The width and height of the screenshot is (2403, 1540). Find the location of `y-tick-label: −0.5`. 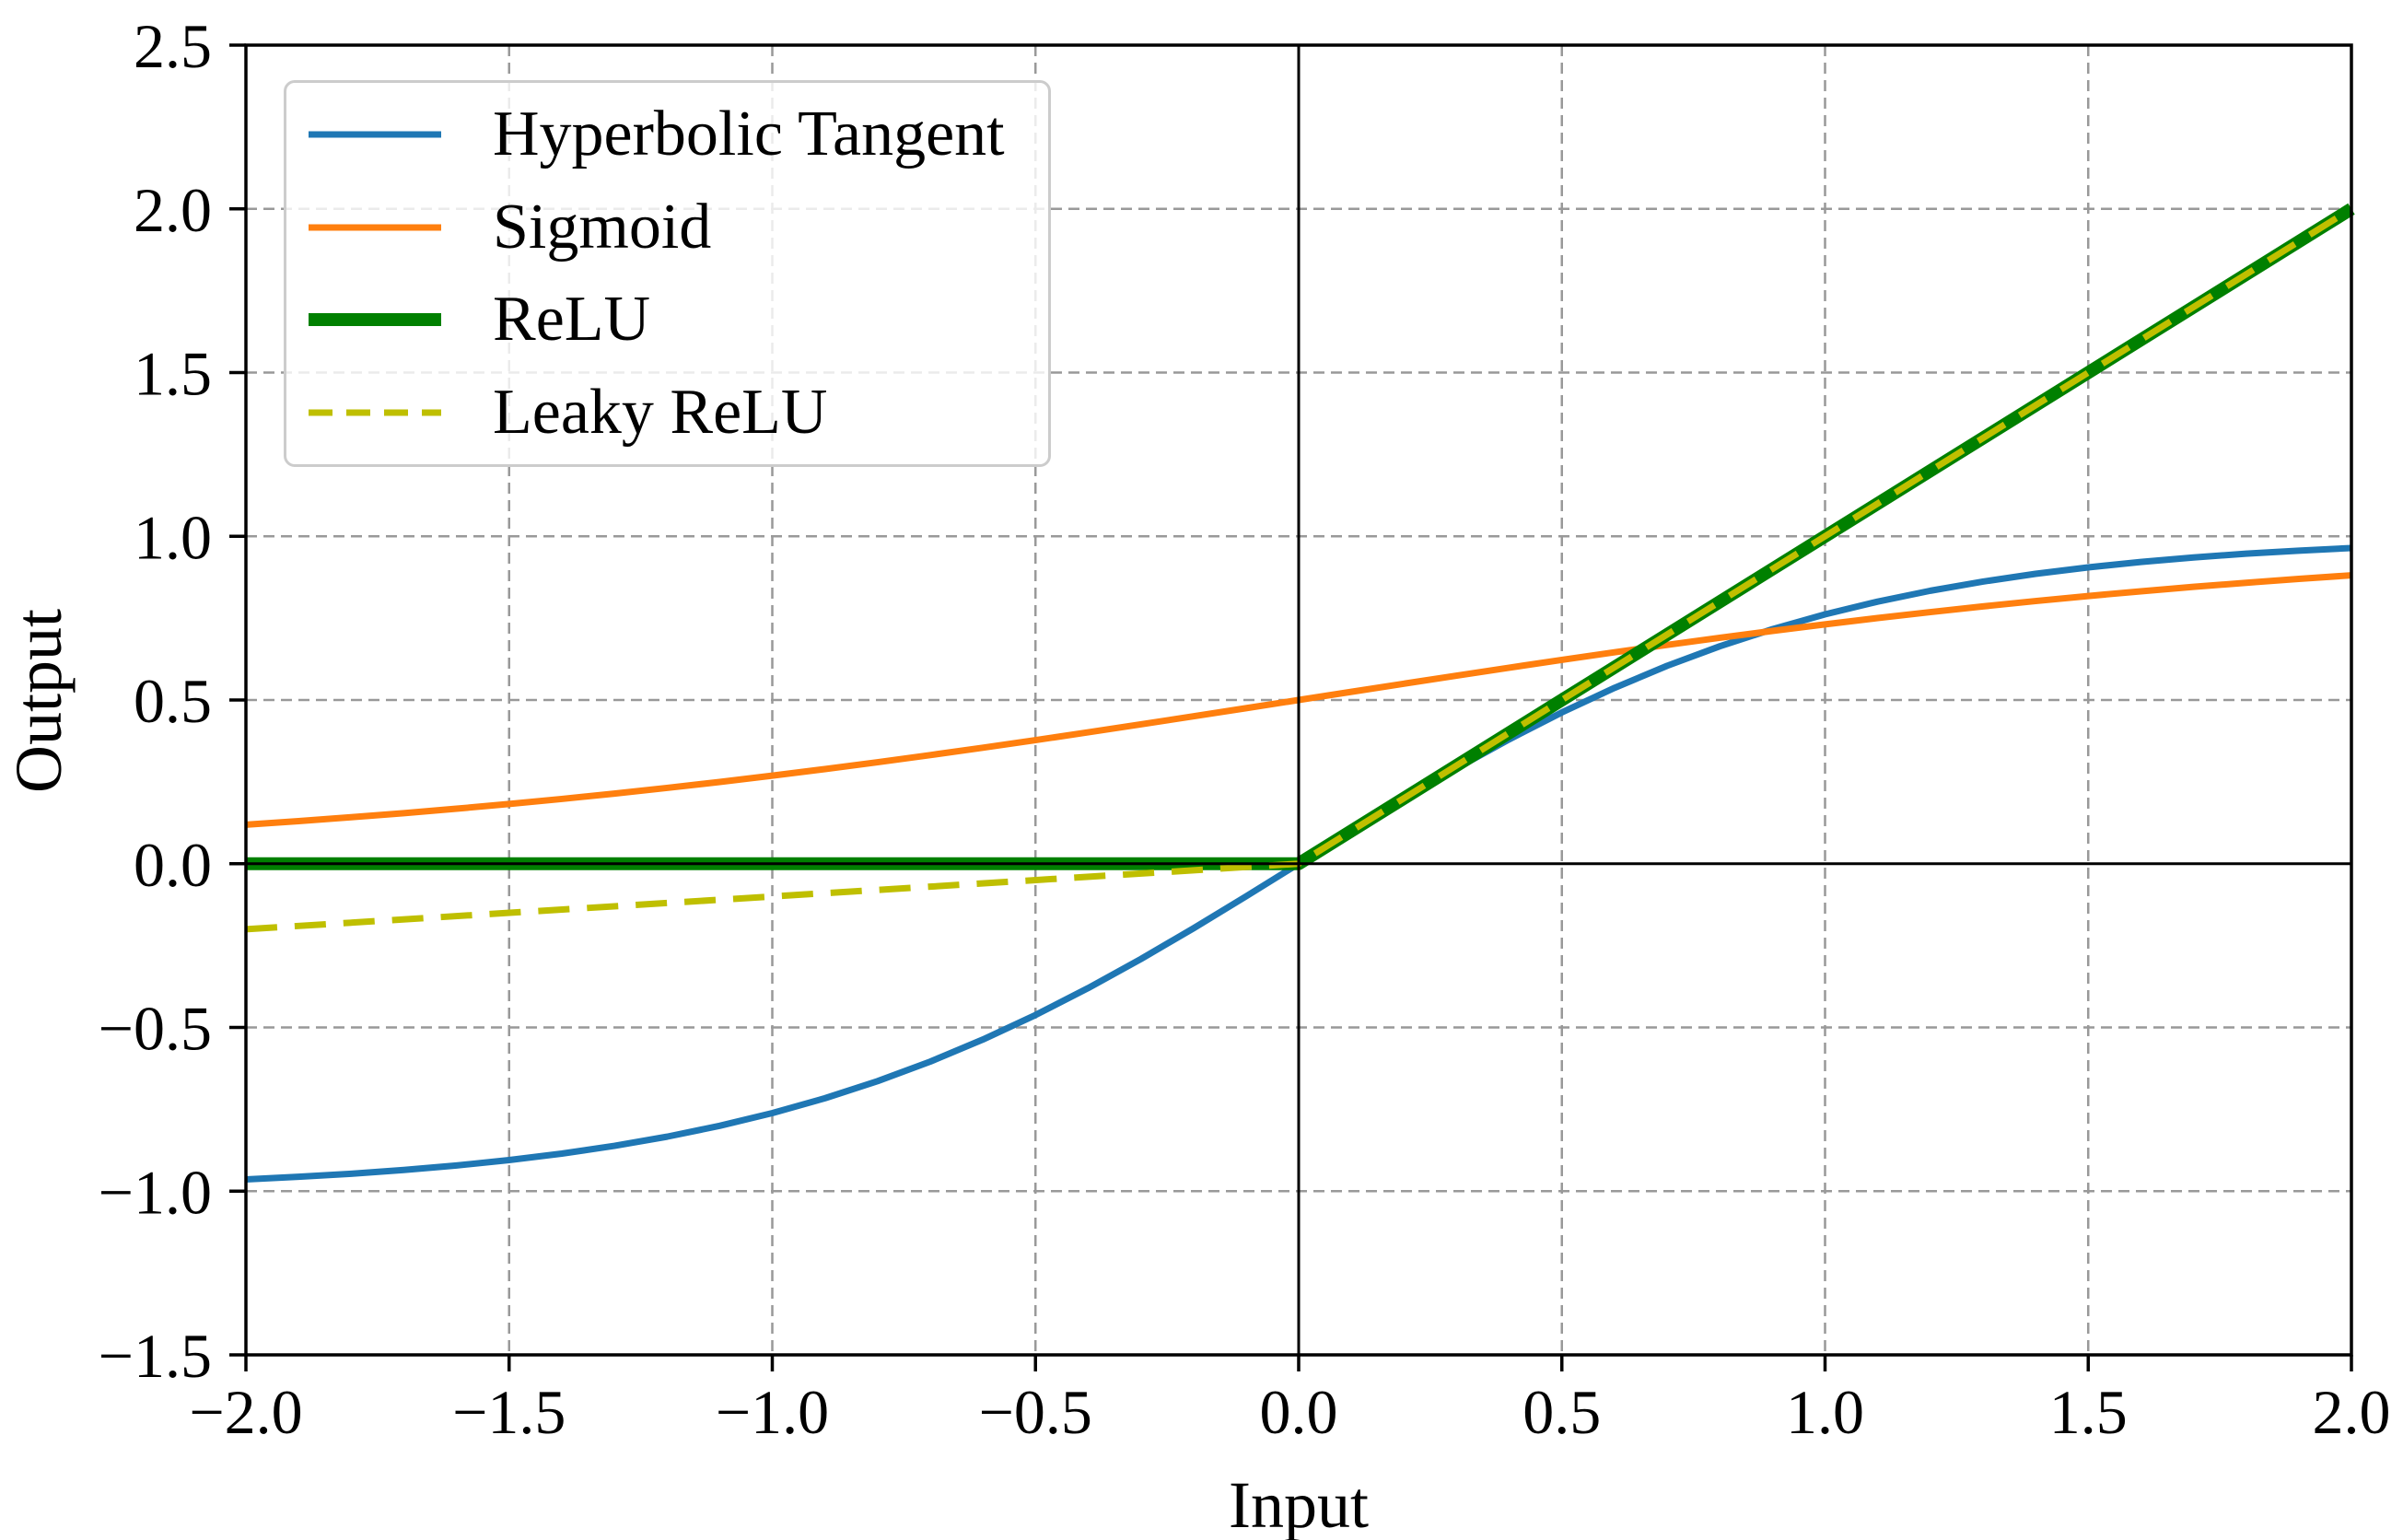

y-tick-label: −0.5 is located at coordinates (155, 1029).